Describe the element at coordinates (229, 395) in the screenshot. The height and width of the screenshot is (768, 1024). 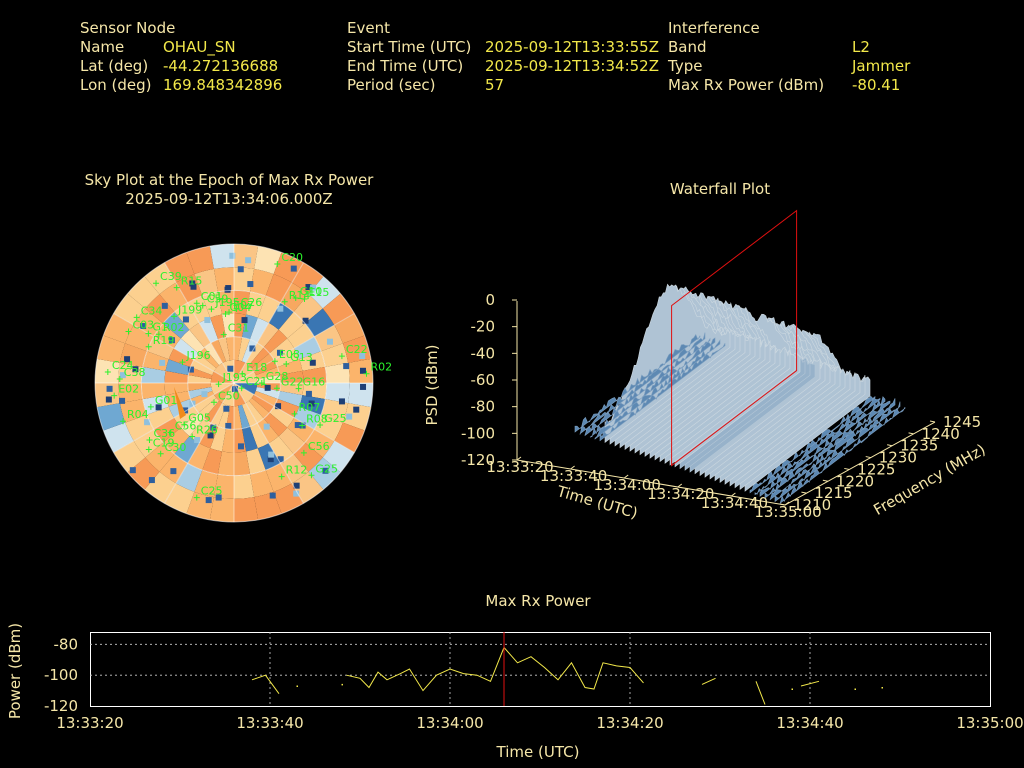
I see `satellite-label: C50` at that location.